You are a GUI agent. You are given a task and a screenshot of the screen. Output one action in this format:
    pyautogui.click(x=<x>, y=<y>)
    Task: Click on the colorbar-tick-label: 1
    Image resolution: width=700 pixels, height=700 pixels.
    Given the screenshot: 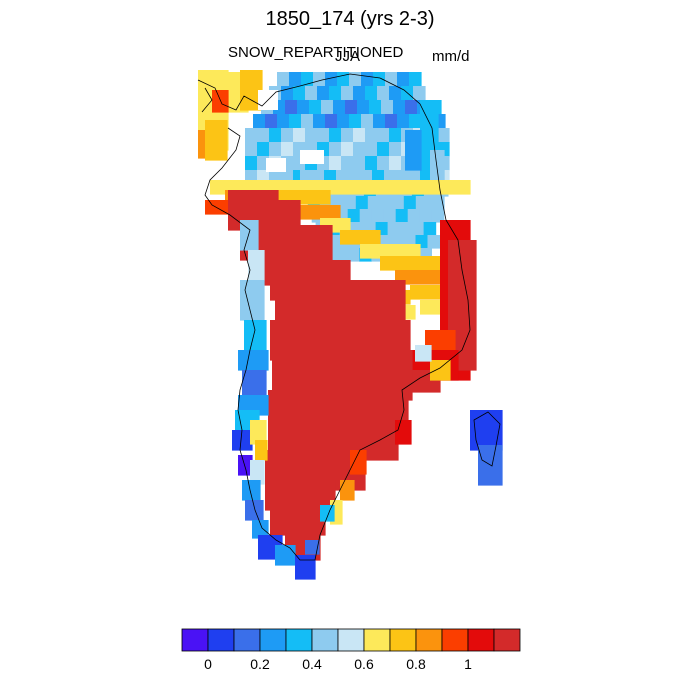 What is the action you would take?
    pyautogui.click(x=468, y=664)
    